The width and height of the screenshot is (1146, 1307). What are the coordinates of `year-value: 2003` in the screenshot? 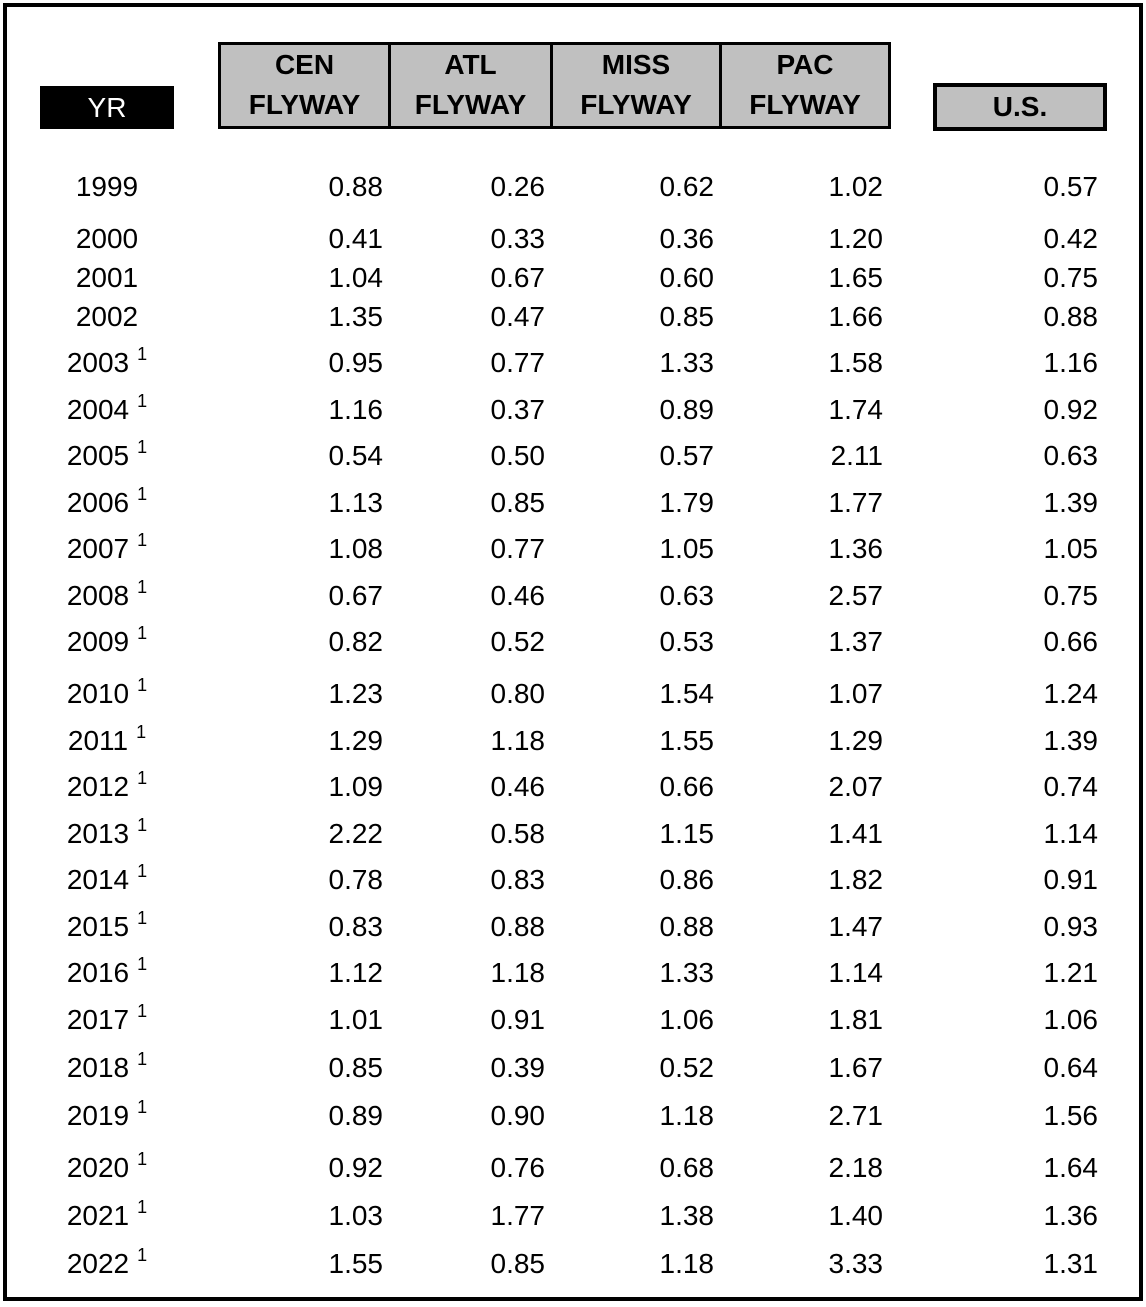 It's located at (98, 362).